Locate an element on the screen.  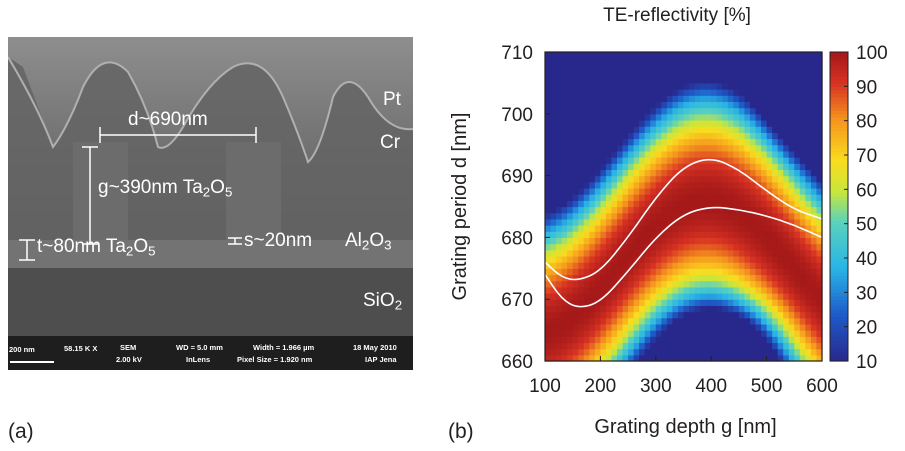
colorbar-segment is located at coordinates (839, 242).